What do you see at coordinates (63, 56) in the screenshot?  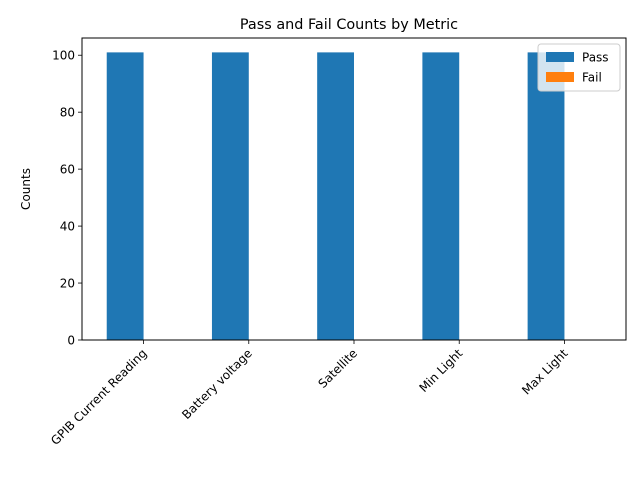 I see `y-tick-label: 100` at bounding box center [63, 56].